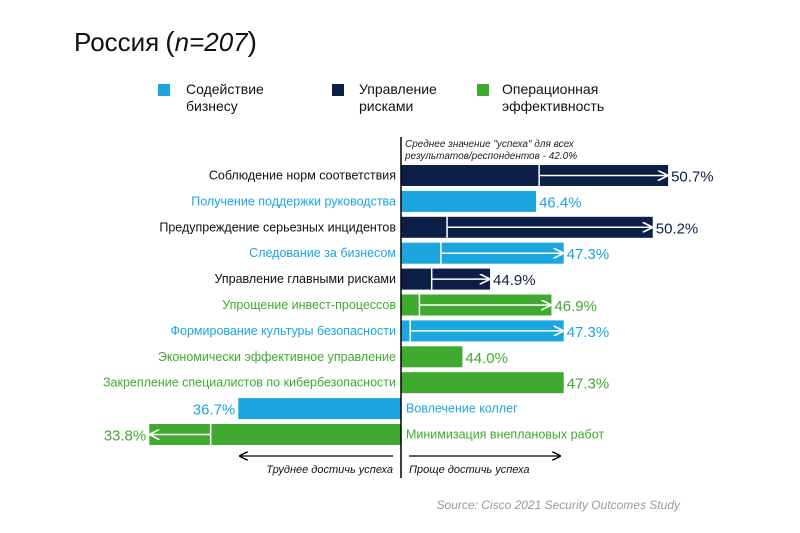 This screenshot has width=800, height=533. Describe the element at coordinates (309, 305) in the screenshot. I see `category-label-упрощение-инвест-процессов: Упрощение инвест-процессов` at that location.